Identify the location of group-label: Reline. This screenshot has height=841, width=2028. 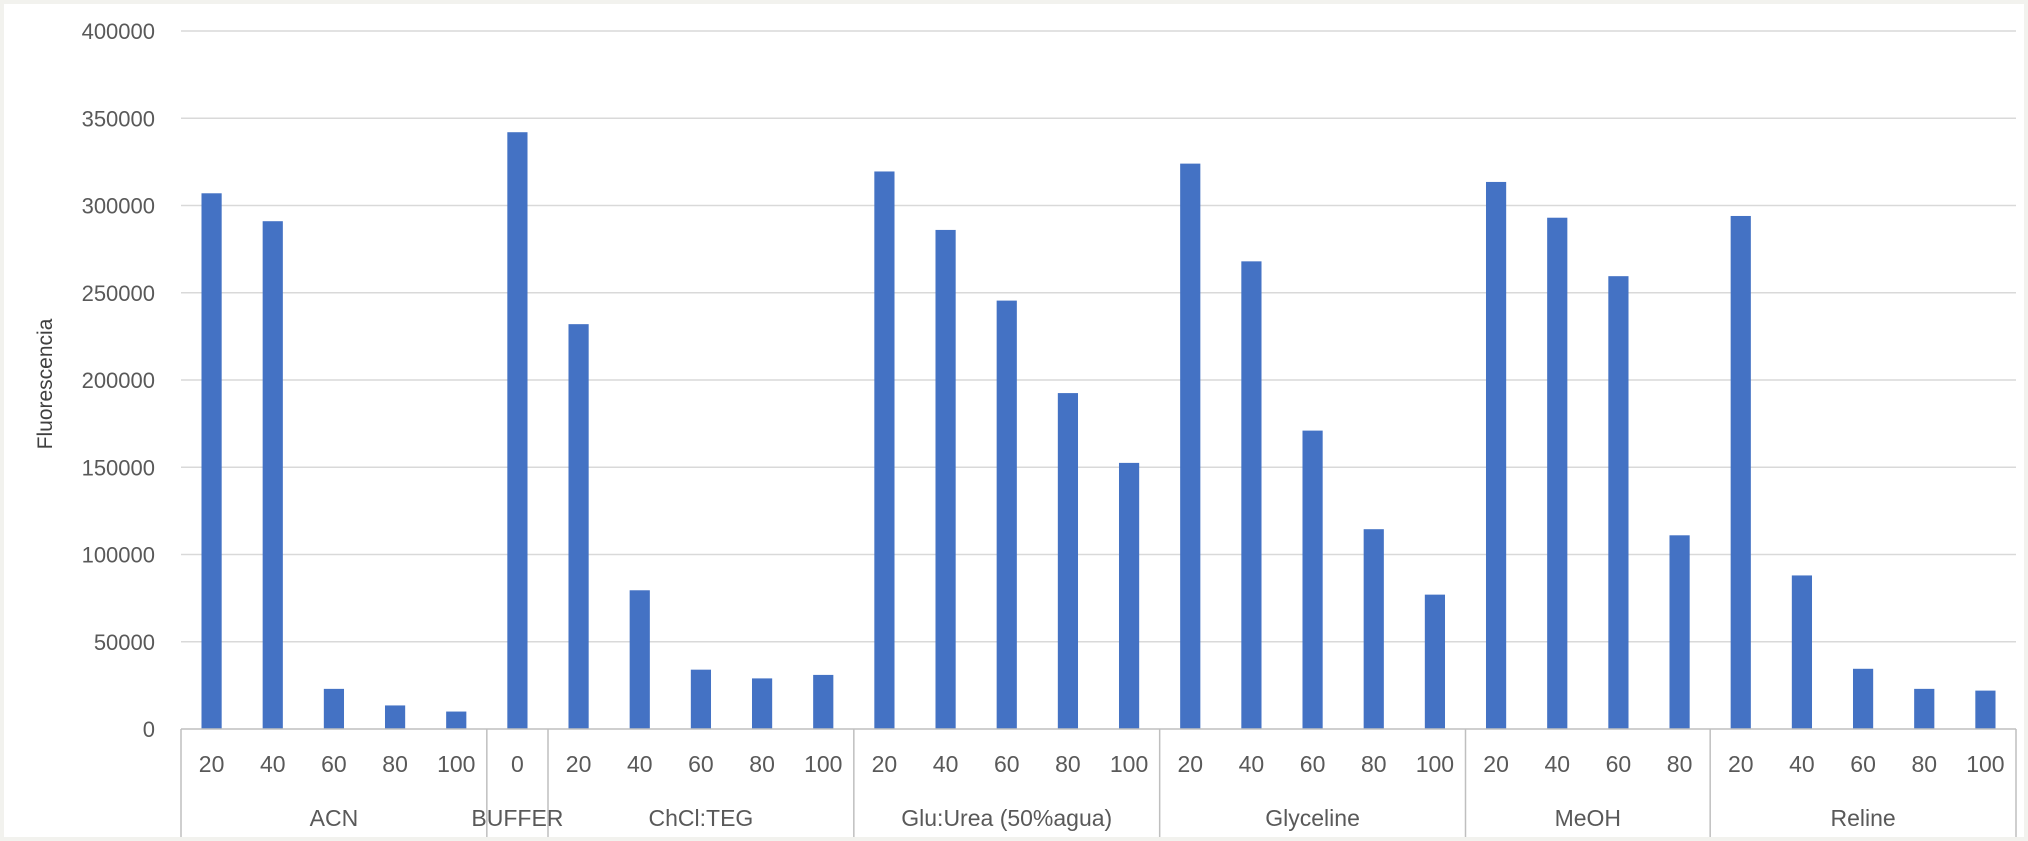
(1862, 818).